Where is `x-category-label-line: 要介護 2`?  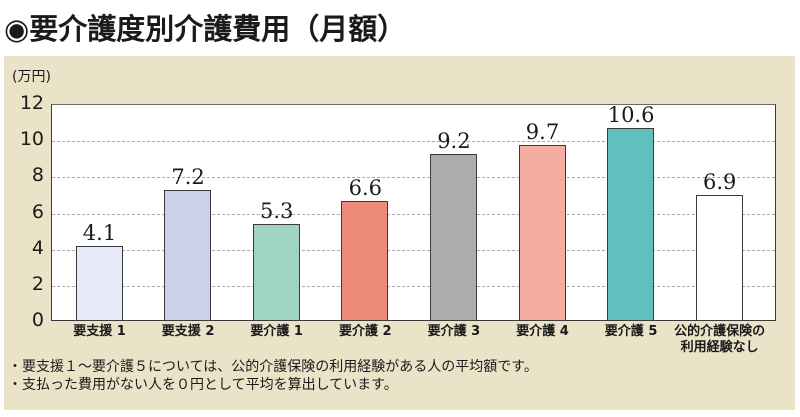
x-category-label-line: 要介護 2 is located at coordinates (365, 331).